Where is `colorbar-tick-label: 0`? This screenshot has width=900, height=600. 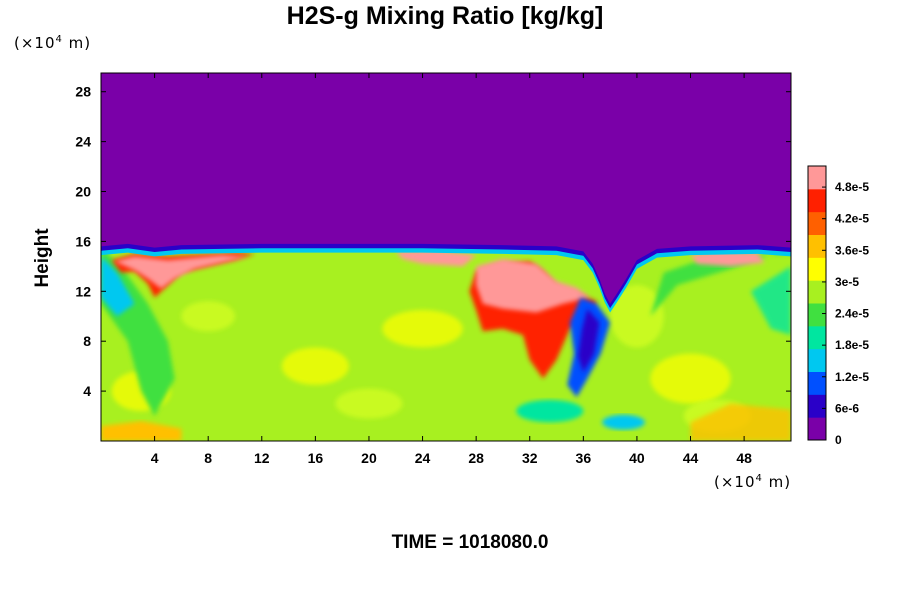 colorbar-tick-label: 0 is located at coordinates (838, 440).